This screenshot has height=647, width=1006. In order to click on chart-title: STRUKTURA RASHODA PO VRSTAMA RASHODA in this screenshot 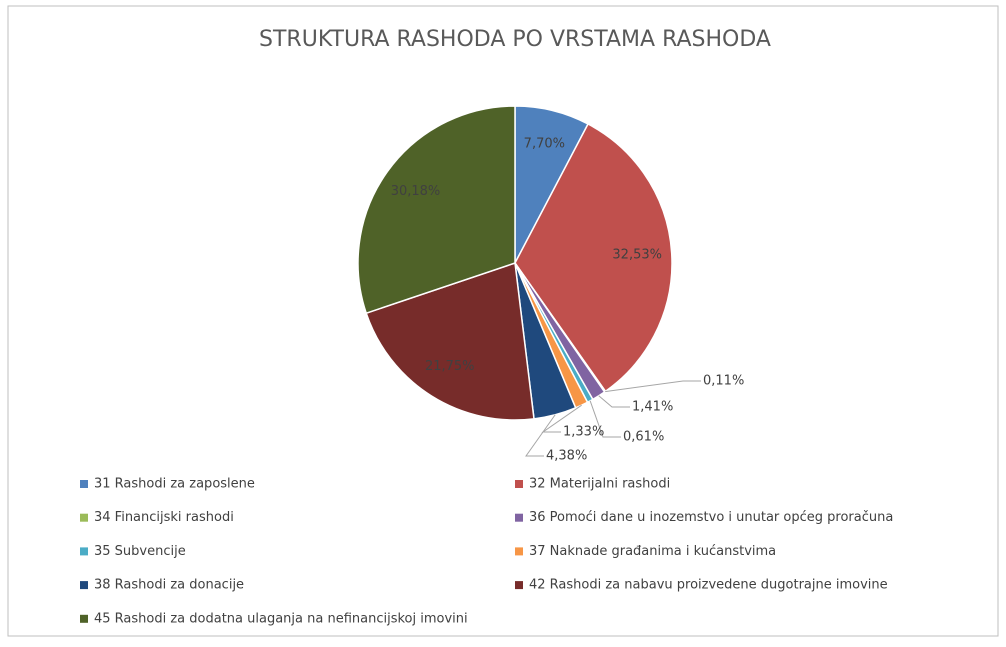, I will do `click(515, 39)`.